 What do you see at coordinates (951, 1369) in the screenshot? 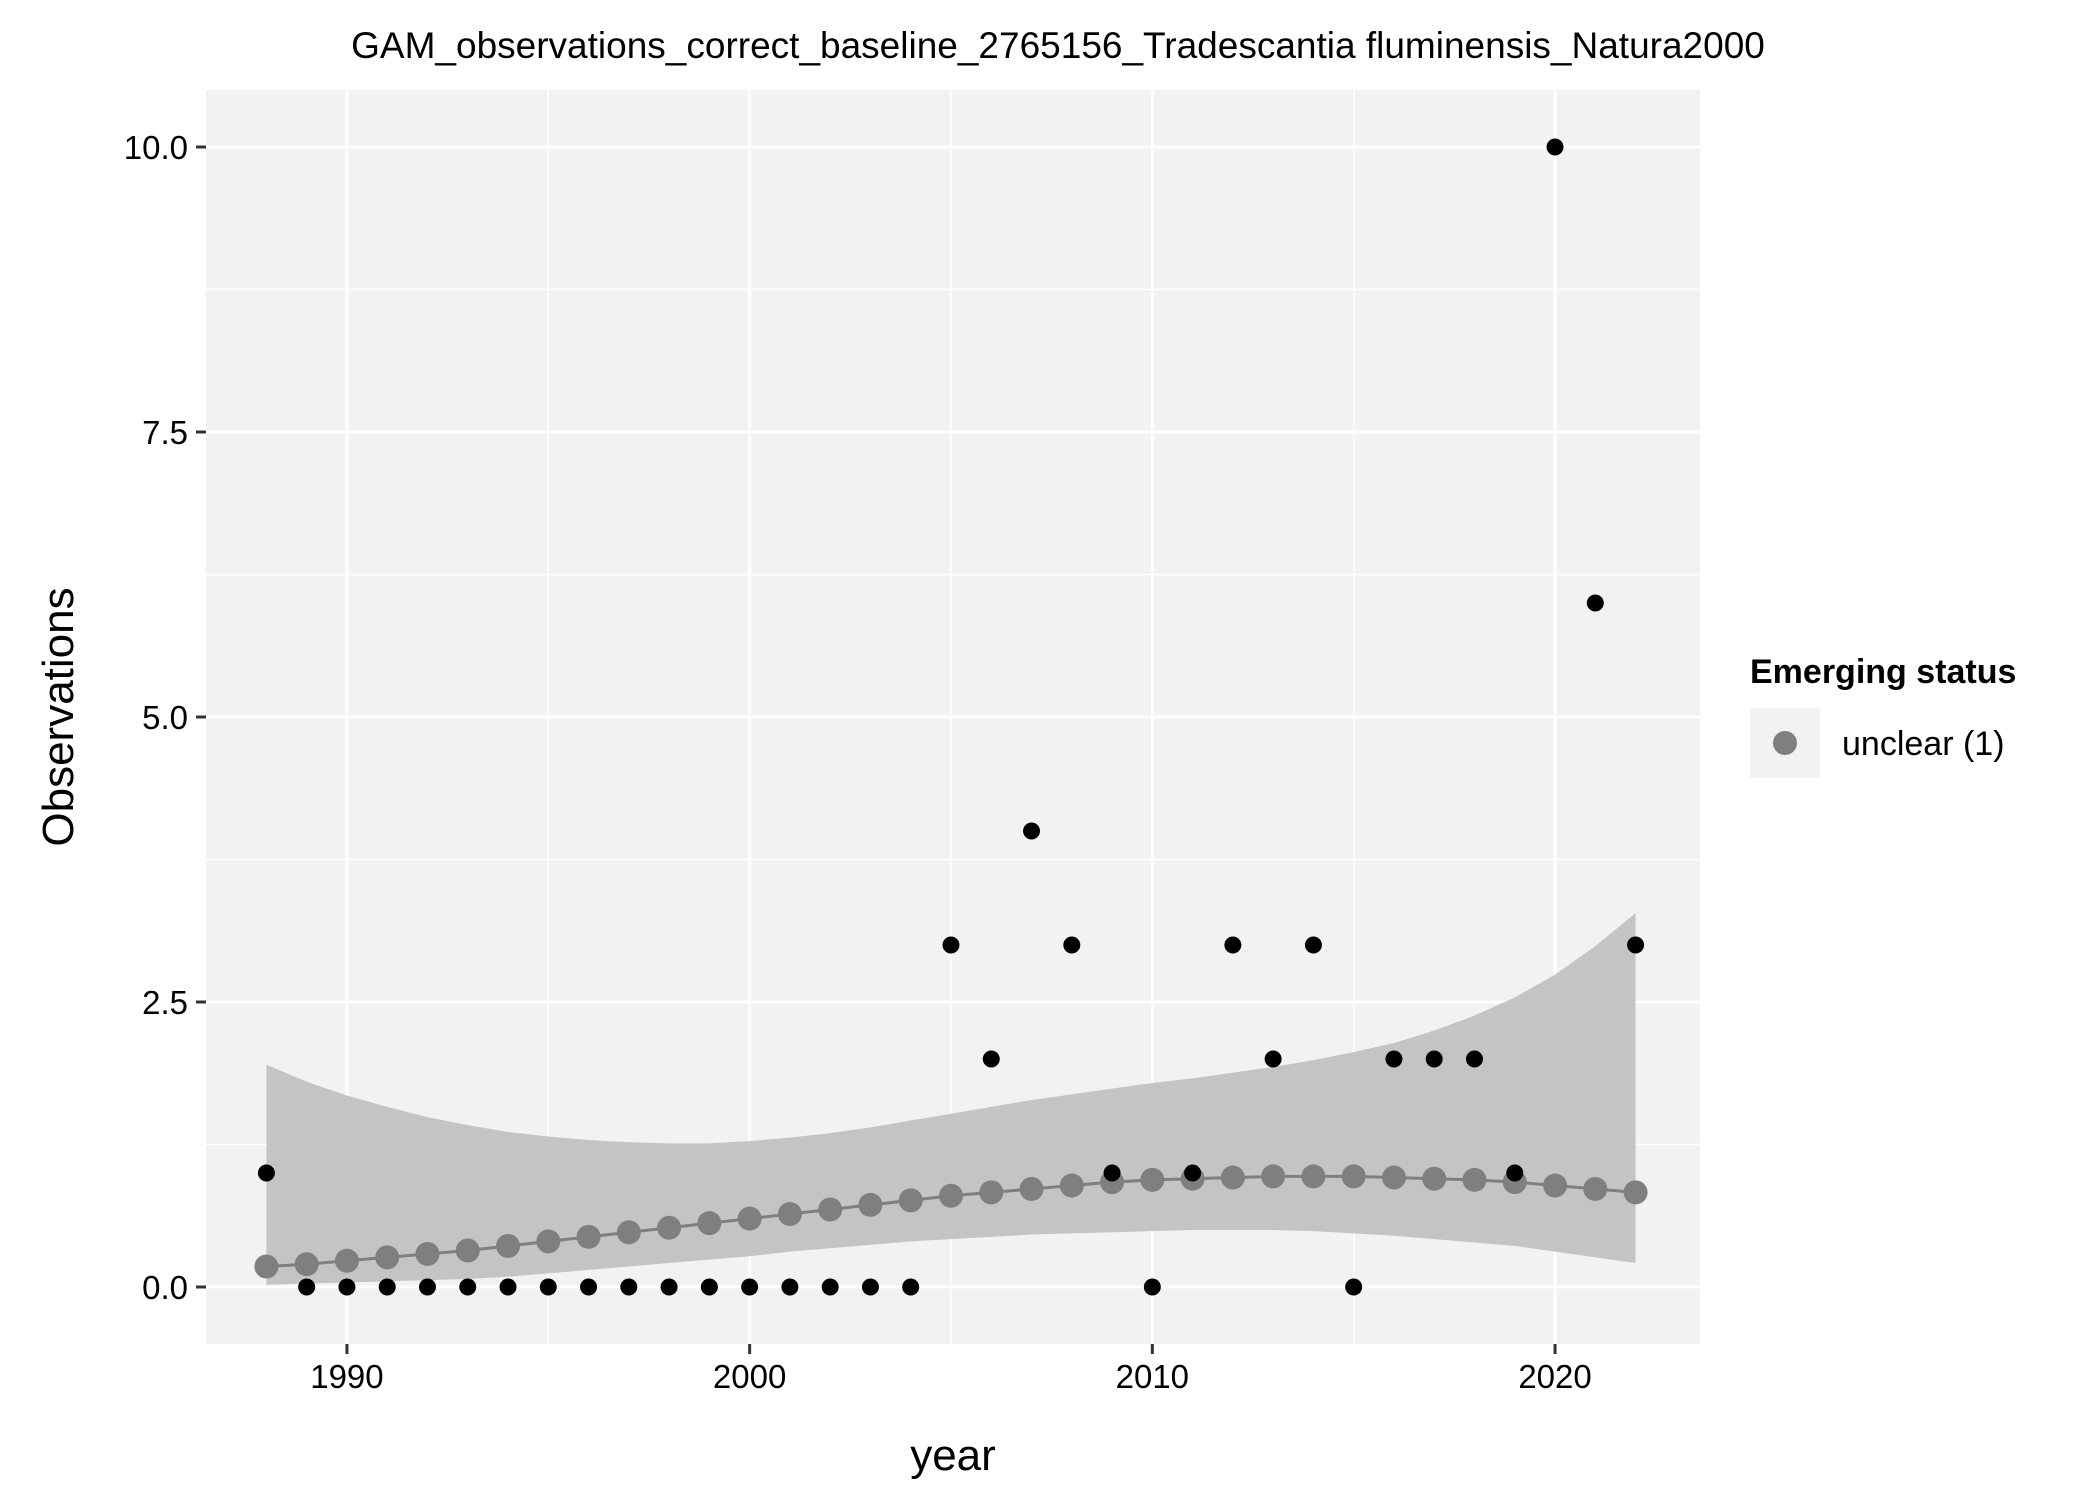
I see `x-axis: 1990 2000 2010 2020` at bounding box center [951, 1369].